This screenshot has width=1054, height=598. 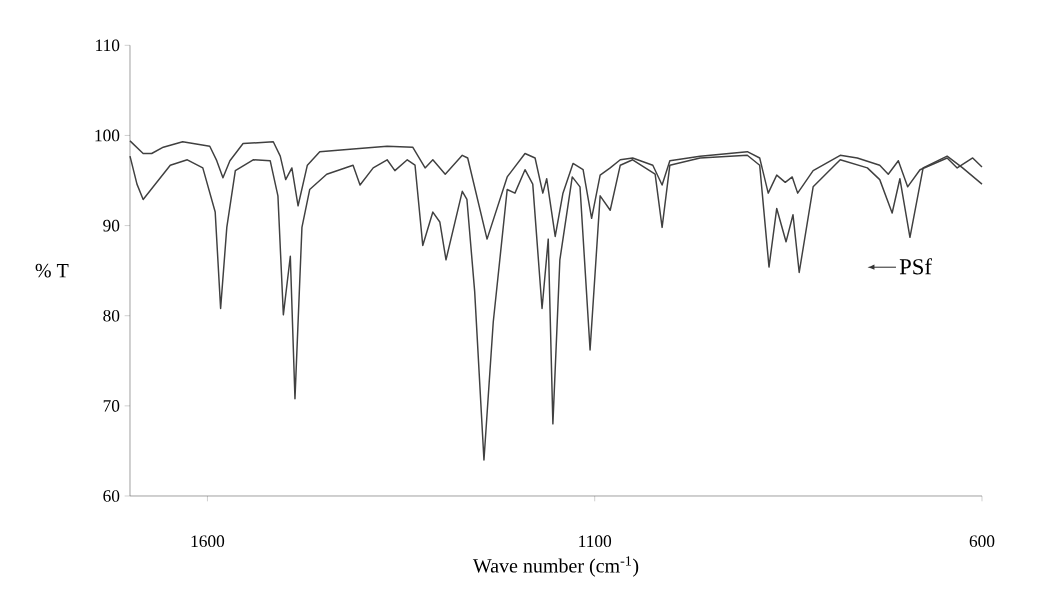 What do you see at coordinates (111, 225) in the screenshot?
I see `y-tick-label: 90` at bounding box center [111, 225].